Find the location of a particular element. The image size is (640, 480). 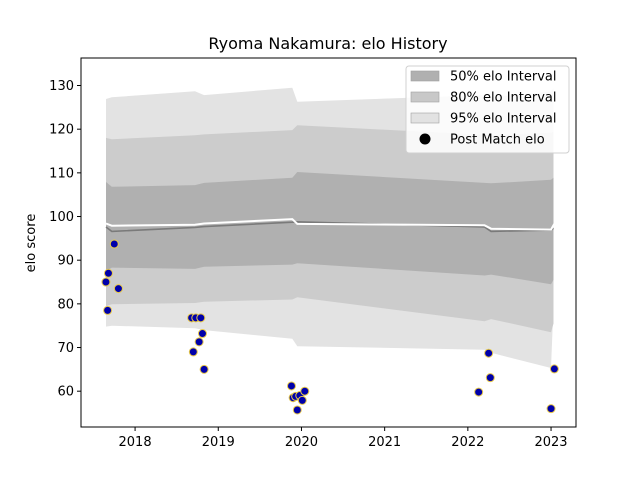

x-tick-label: 2023 is located at coordinates (550, 442).